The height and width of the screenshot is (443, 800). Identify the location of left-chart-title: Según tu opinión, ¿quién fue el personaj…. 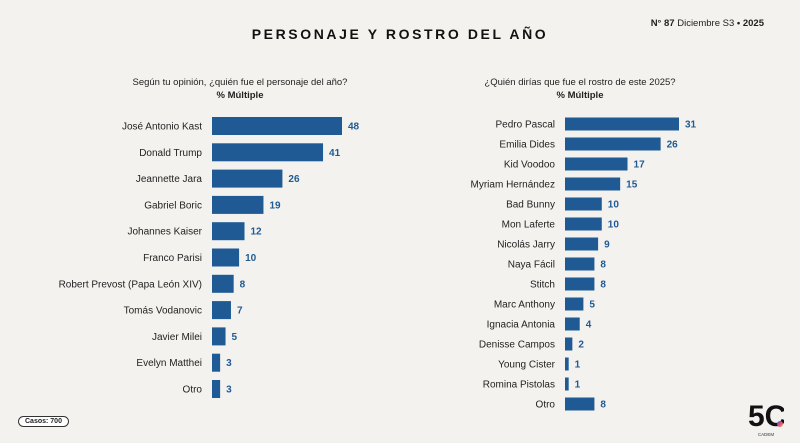
(240, 82).